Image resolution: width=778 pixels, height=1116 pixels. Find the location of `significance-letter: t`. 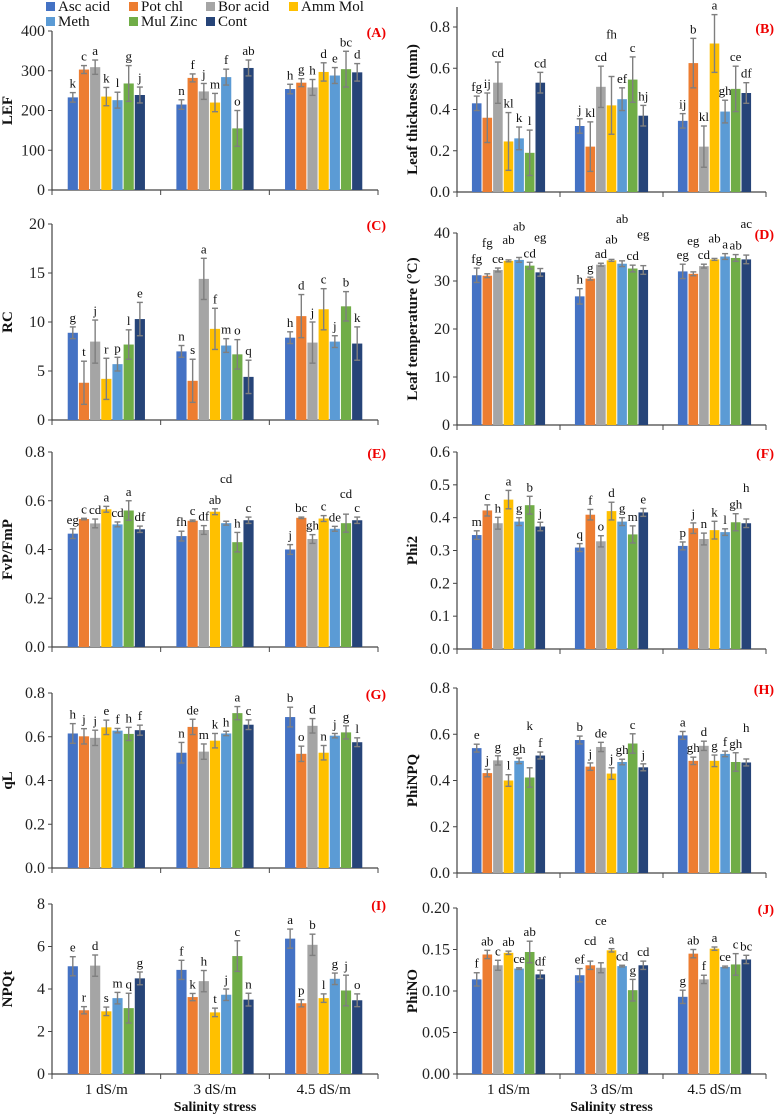

significance-letter: t is located at coordinates (84, 351).